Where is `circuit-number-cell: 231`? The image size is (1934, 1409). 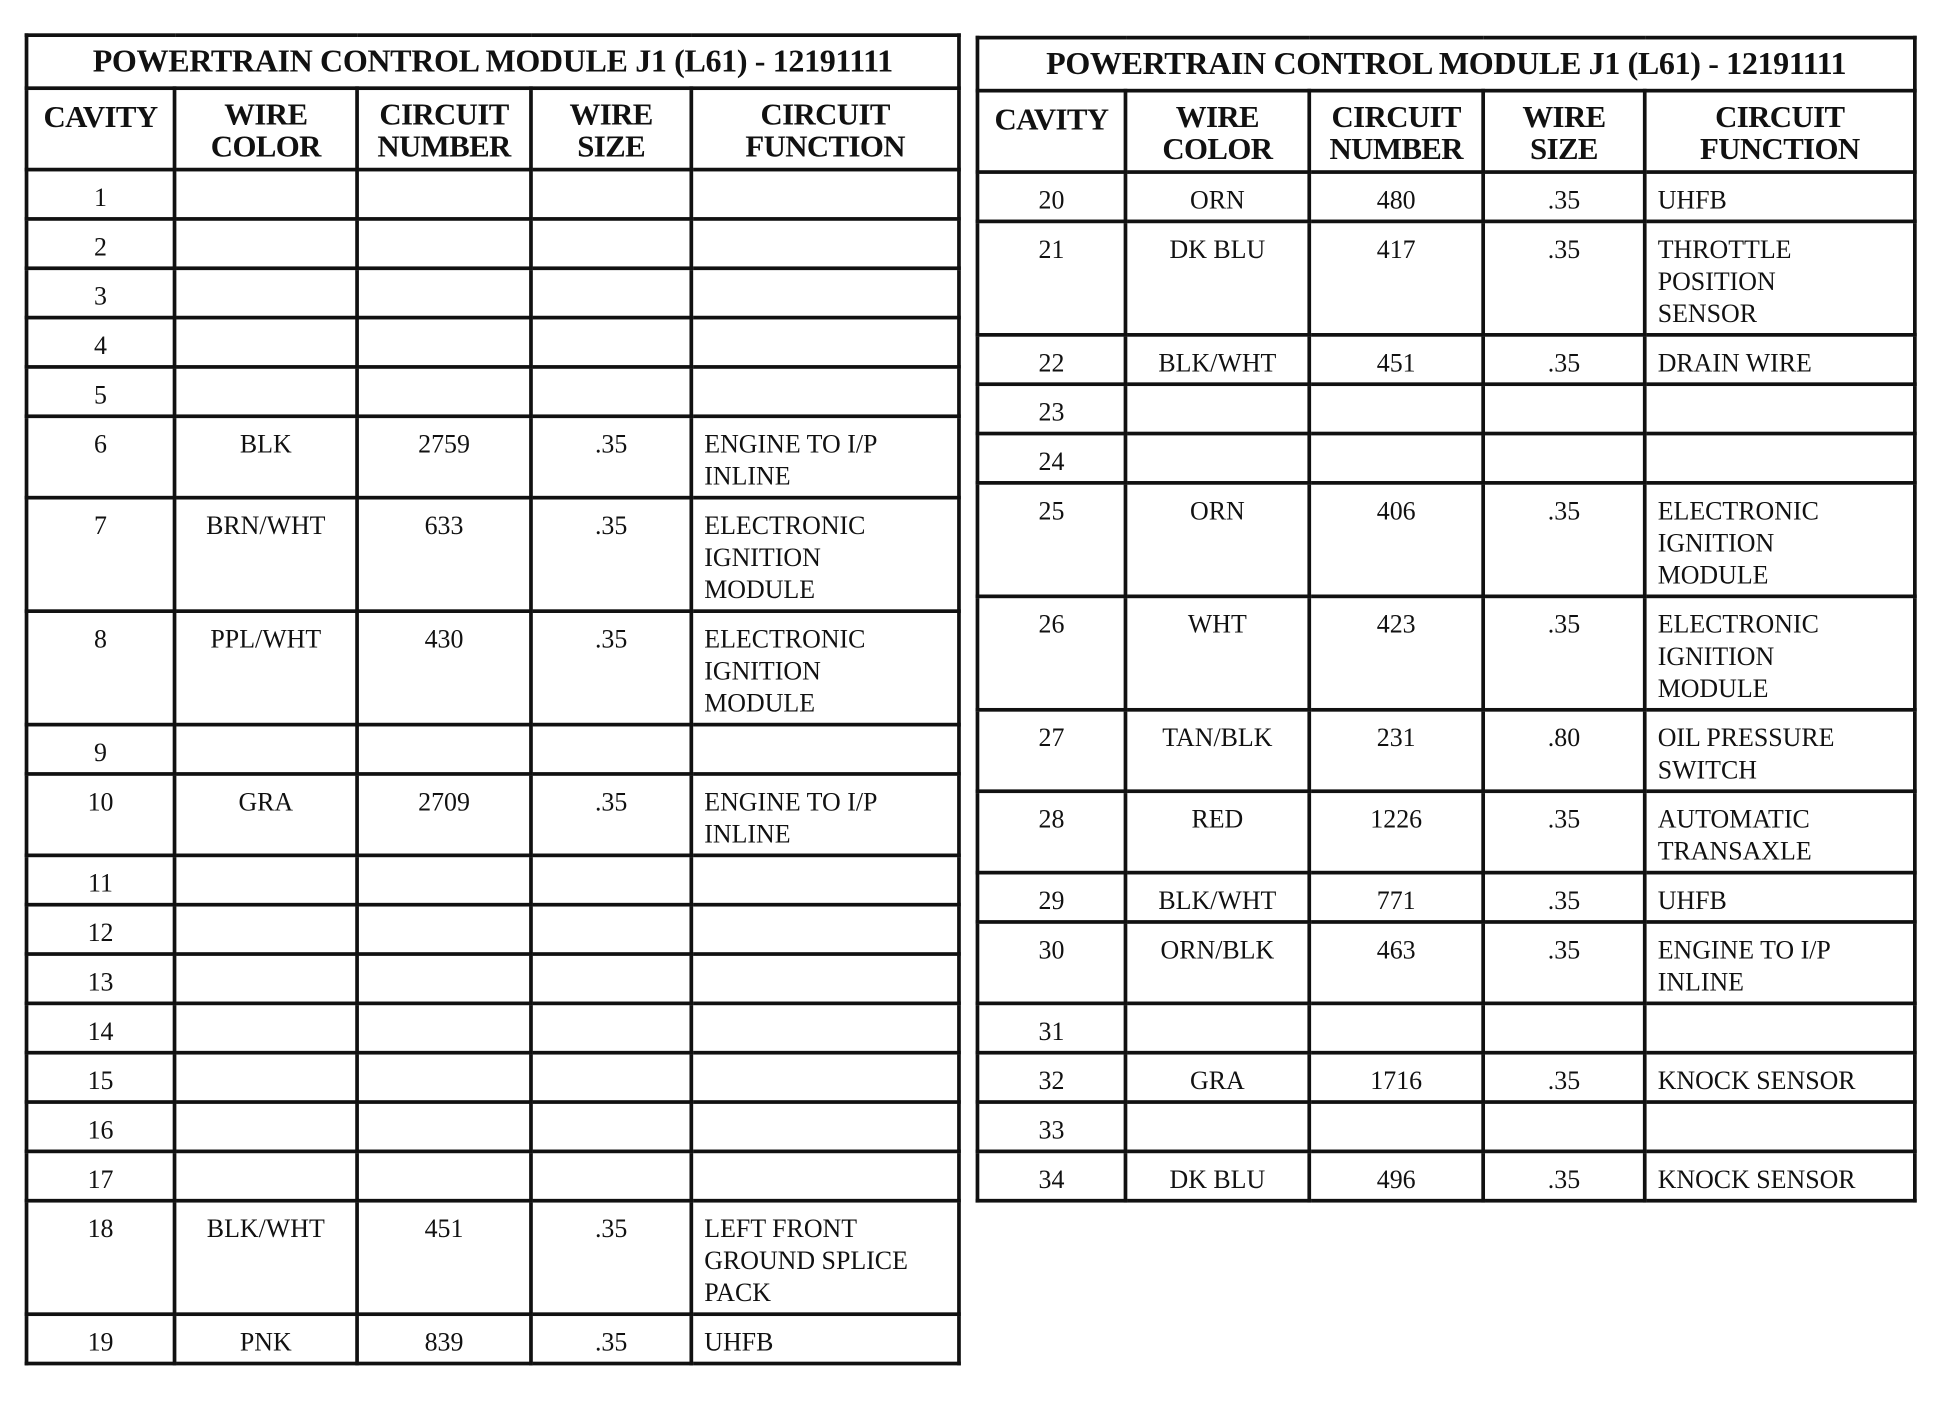 circuit-number-cell: 231 is located at coordinates (1396, 750).